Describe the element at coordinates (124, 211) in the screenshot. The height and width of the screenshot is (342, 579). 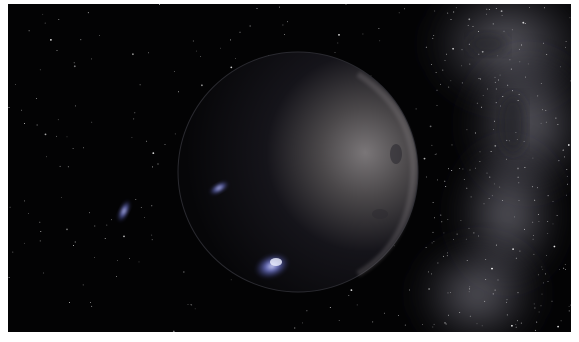
I see `galaxy-medium` at that location.